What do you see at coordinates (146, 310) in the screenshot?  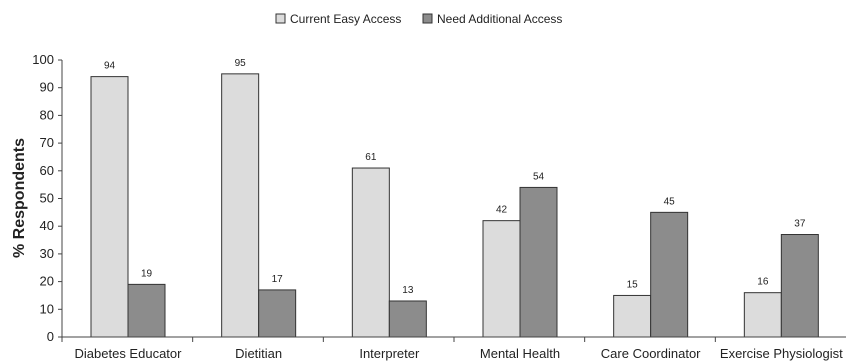 I see `bar-need-additional-access-diabetes-educator` at bounding box center [146, 310].